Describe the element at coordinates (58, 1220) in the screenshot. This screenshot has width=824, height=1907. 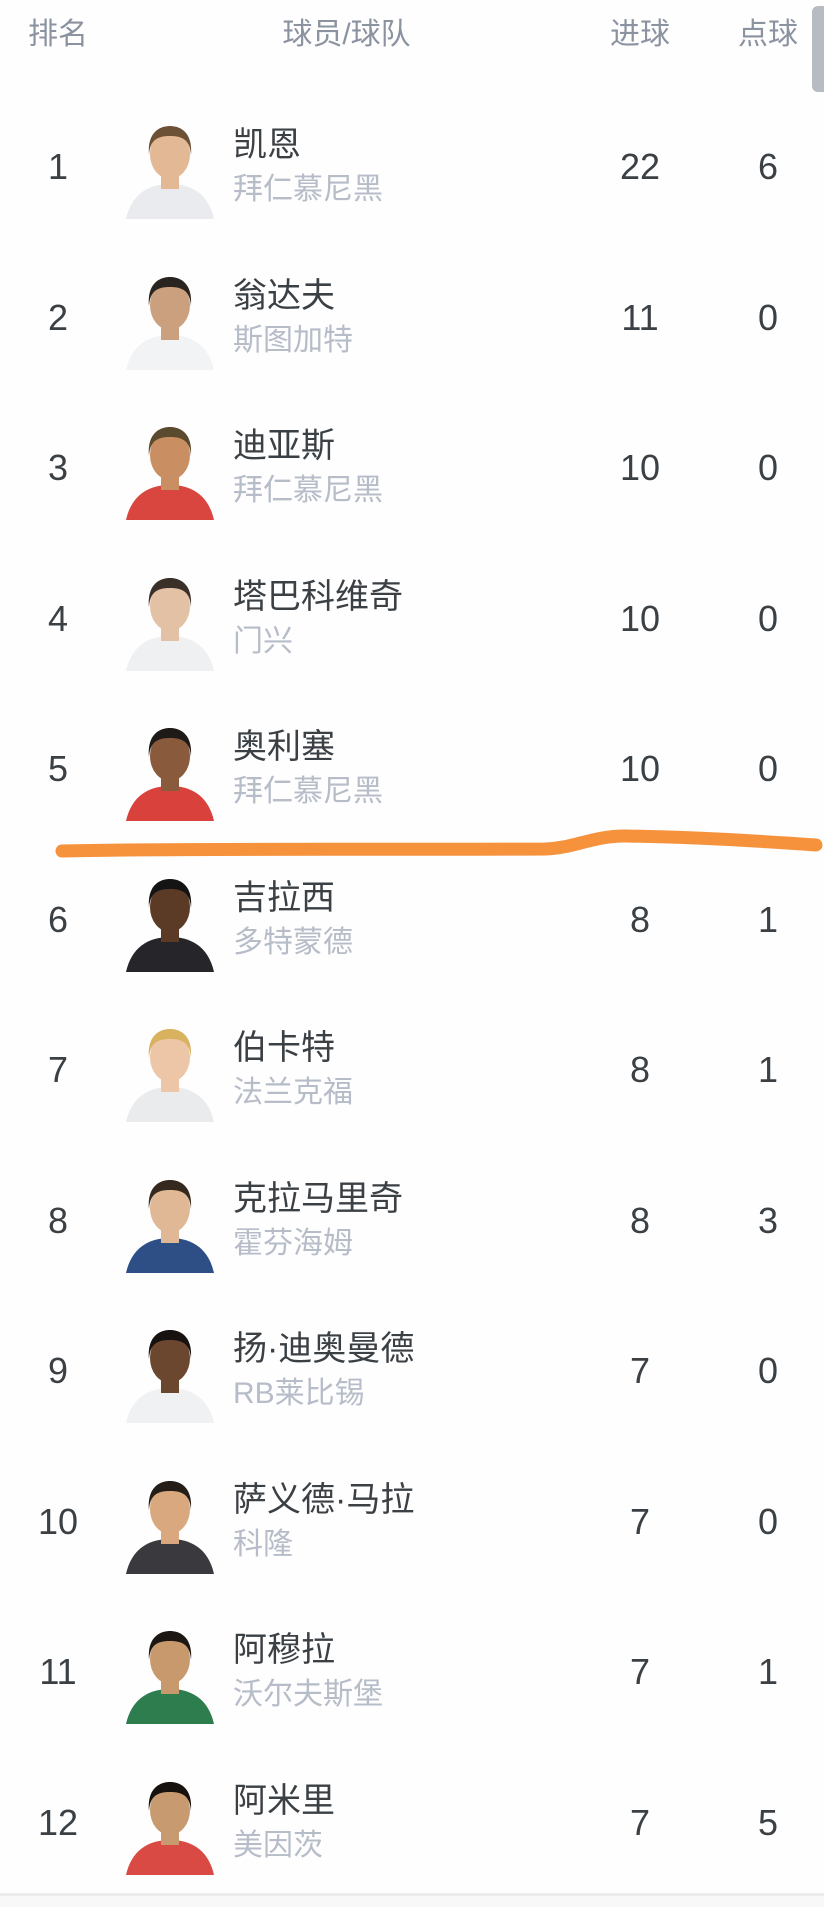
I see `rank-cell: 8` at that location.